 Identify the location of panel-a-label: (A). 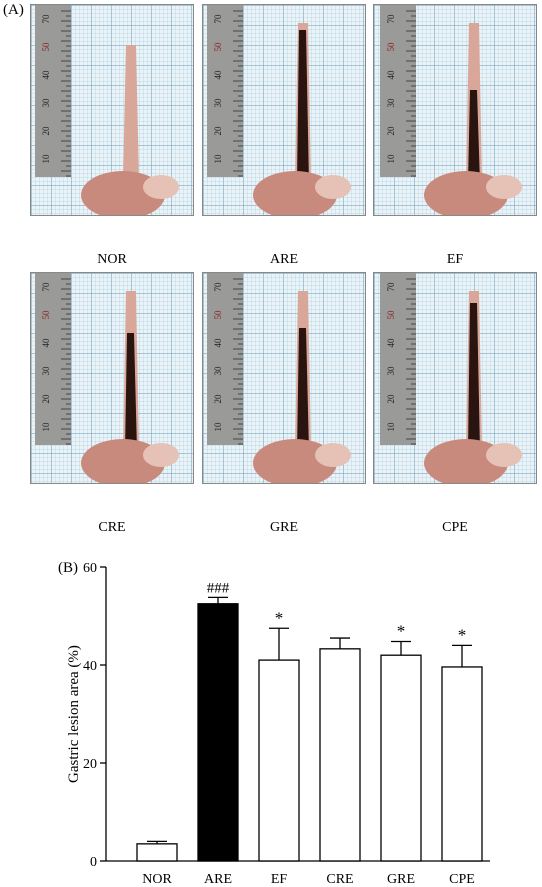
(13, 10).